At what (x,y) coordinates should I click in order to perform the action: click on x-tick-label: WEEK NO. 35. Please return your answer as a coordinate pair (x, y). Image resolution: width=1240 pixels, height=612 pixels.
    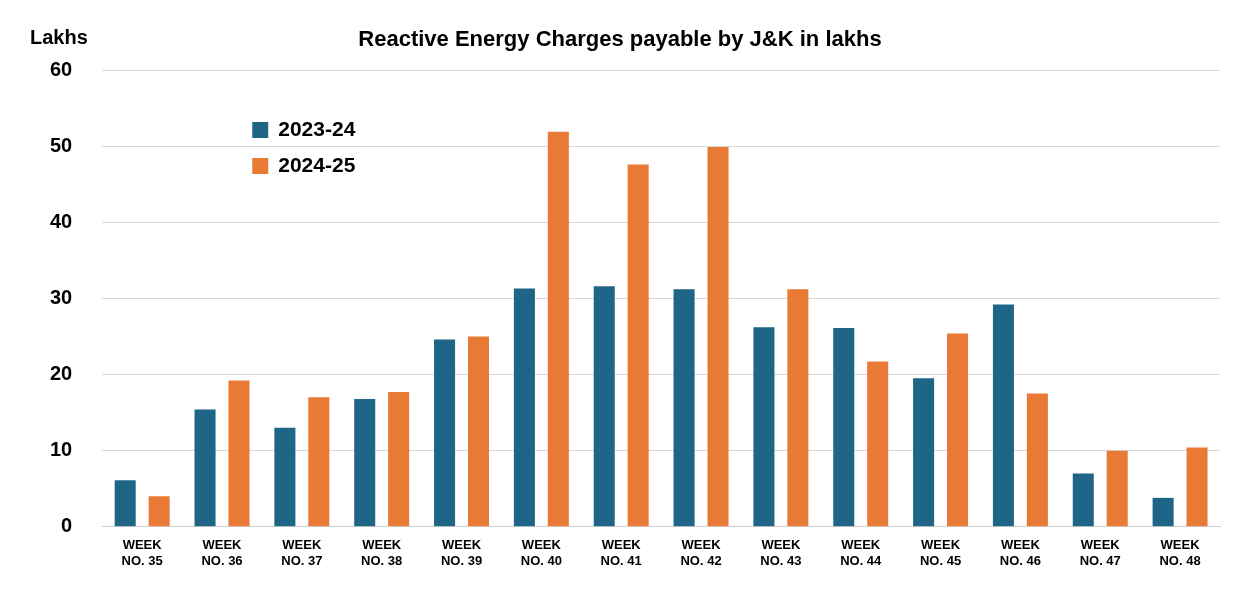
    Looking at the image, I should click on (142, 552).